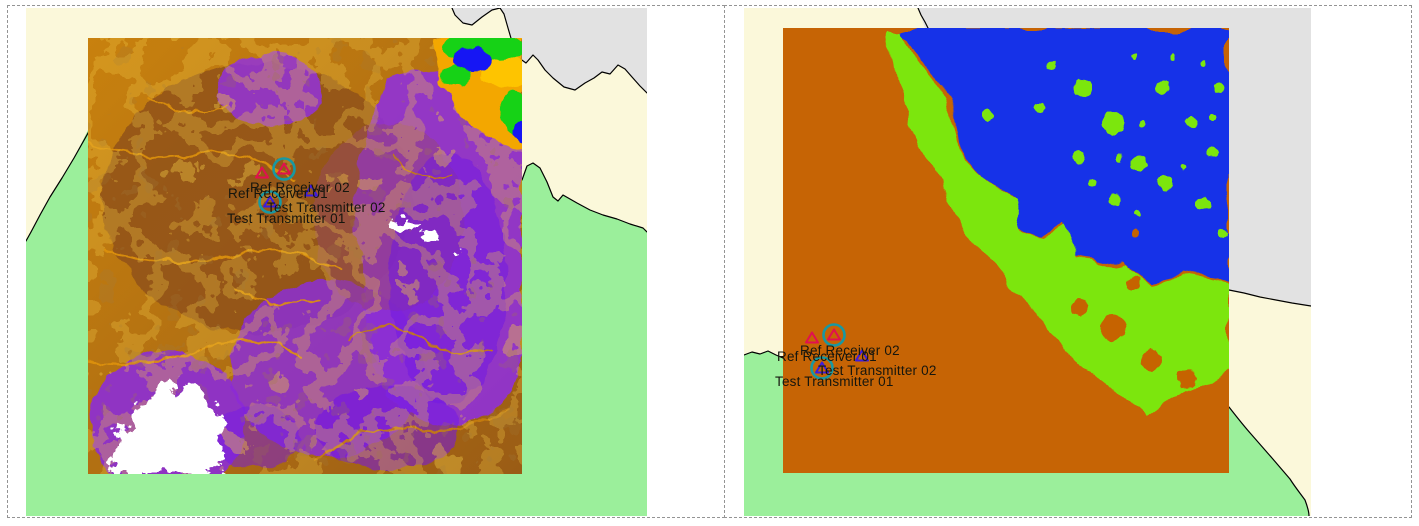 Image resolution: width=1419 pixels, height=526 pixels. What do you see at coordinates (1269, 461) in the screenshot?
I see `coastline-south-east` at bounding box center [1269, 461].